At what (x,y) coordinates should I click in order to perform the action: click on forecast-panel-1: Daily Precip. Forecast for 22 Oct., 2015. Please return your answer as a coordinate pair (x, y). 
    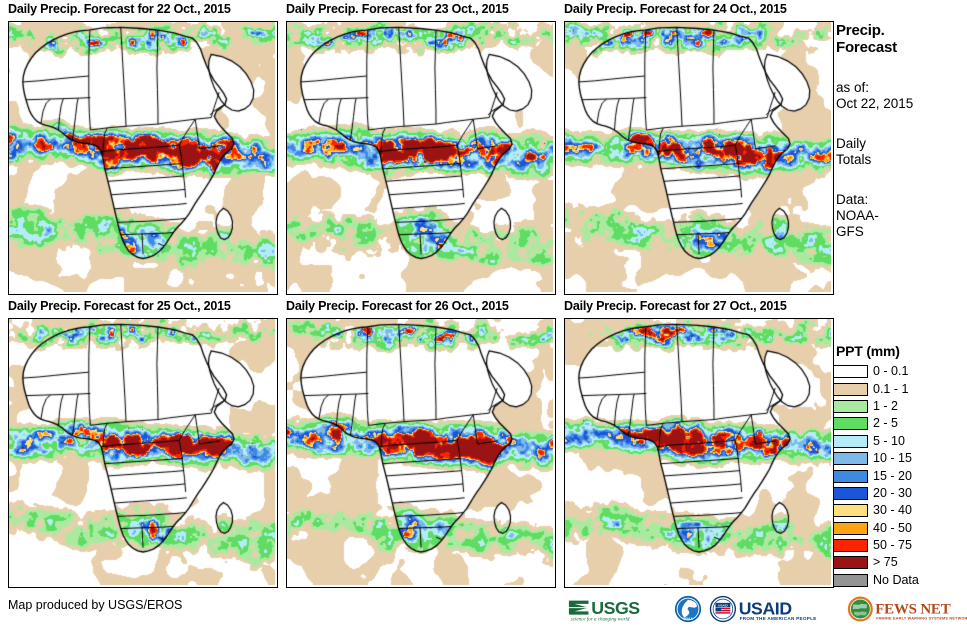
    Looking at the image, I should click on (139, 148).